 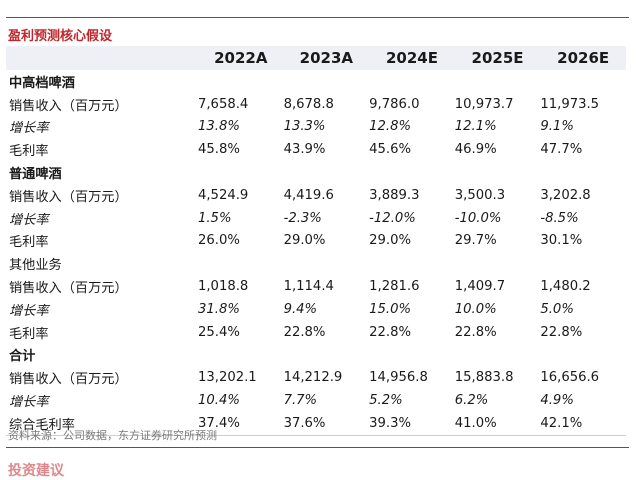 I want to click on next-section-heading: 投资建议, so click(x=36, y=471).